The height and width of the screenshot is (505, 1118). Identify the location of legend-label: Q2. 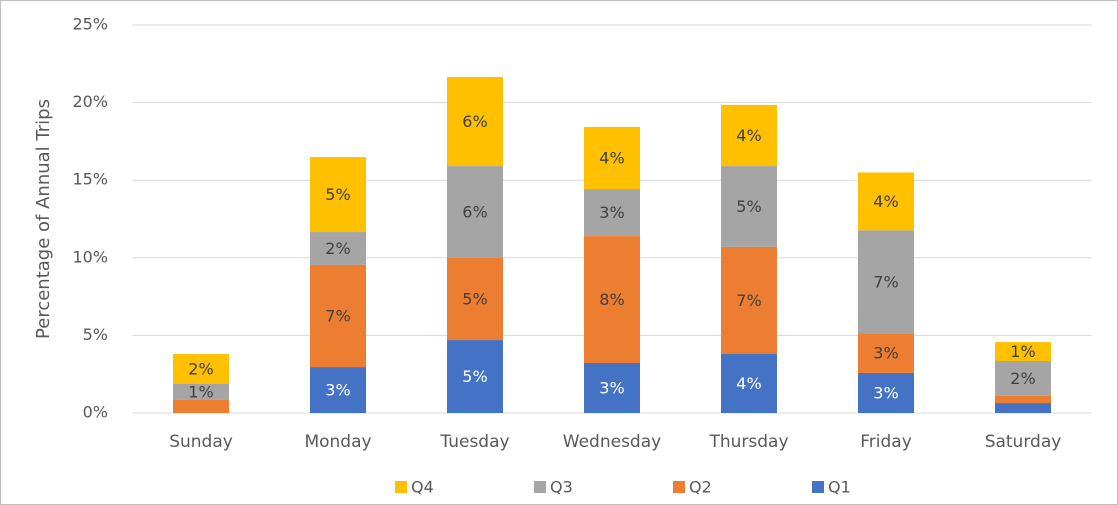
(700, 487).